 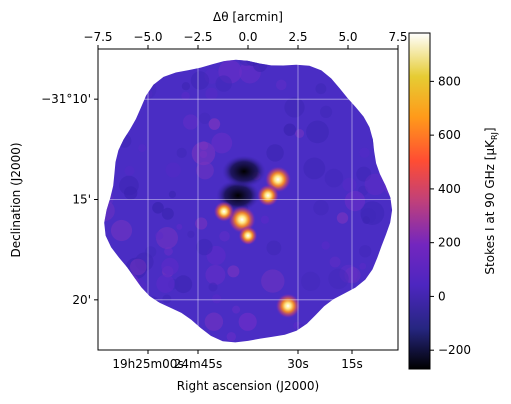 I want to click on x-tick-label: 15s, so click(x=352, y=364).